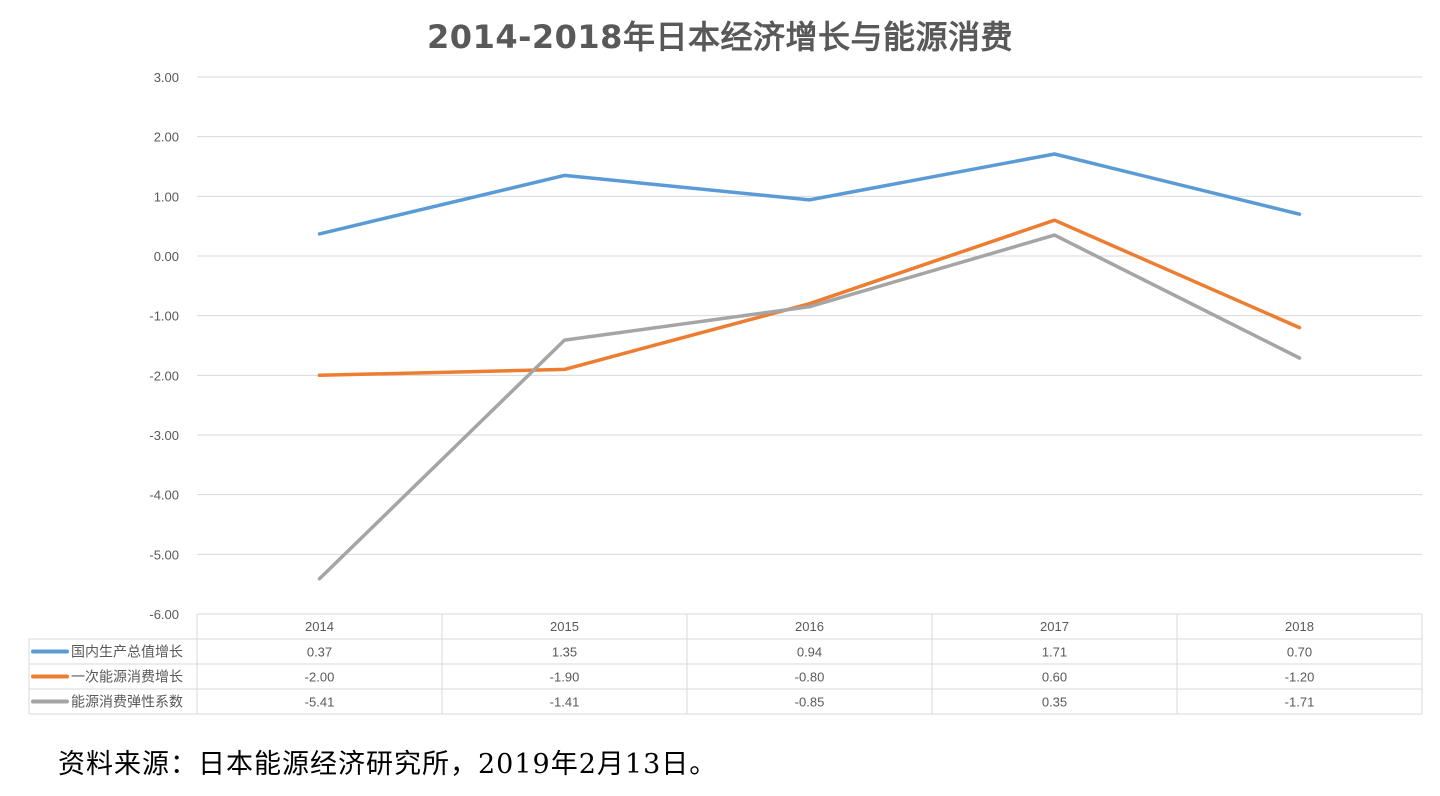 This screenshot has height=796, width=1440. I want to click on legend-label: 一次能源消费增长, so click(127, 678).